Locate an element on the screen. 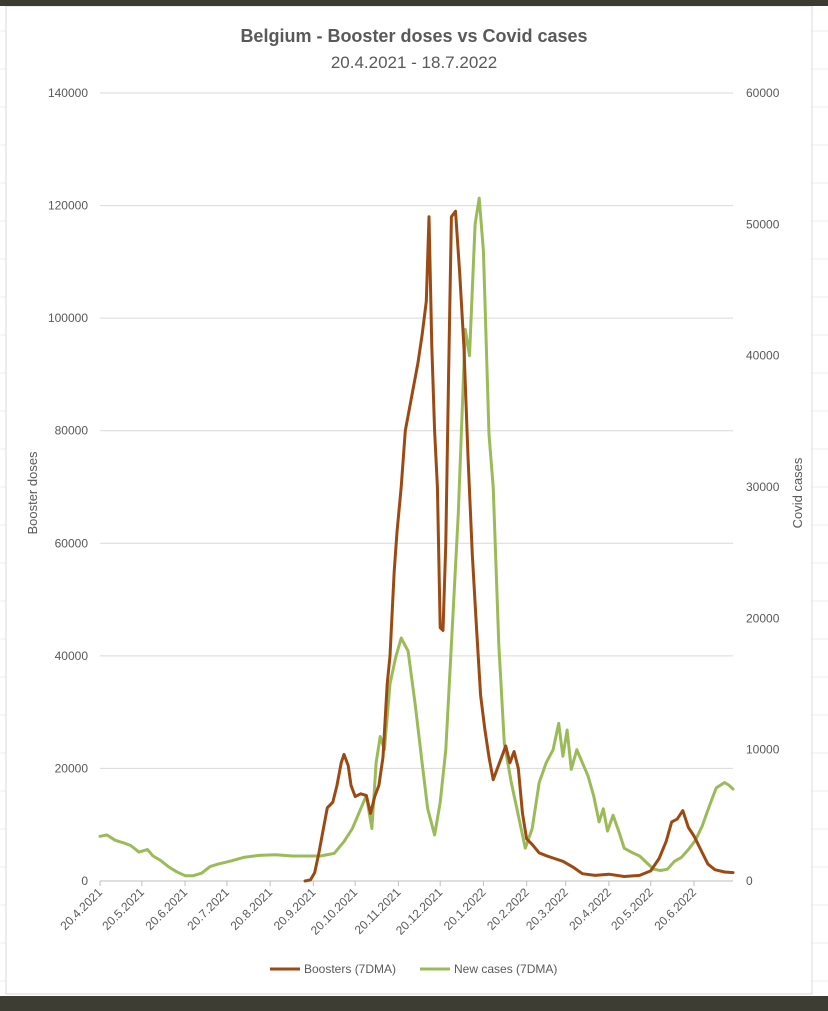 Image resolution: width=828 pixels, height=1011 pixels. y2-tick-label: 30000 is located at coordinates (763, 487).